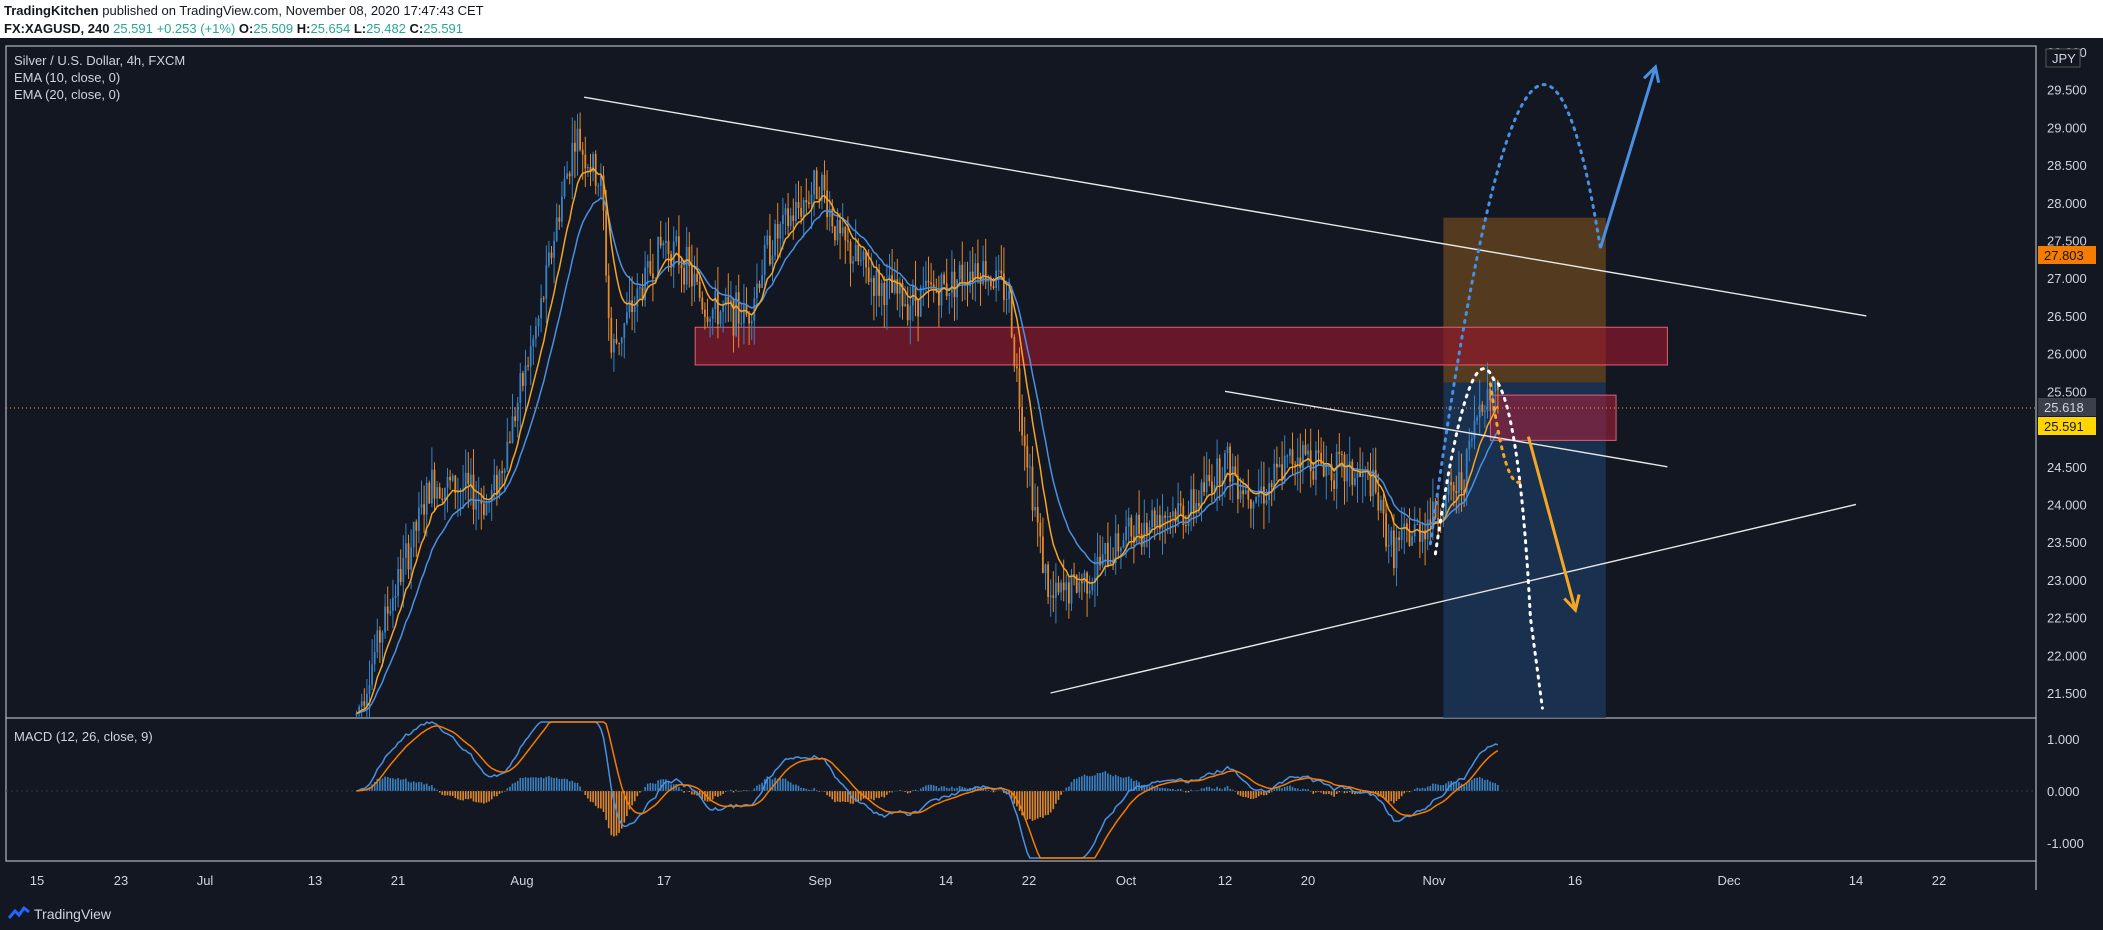 The image size is (2103, 930). Describe the element at coordinates (1465, 461) in the screenshot. I see `white-projection-path` at that location.